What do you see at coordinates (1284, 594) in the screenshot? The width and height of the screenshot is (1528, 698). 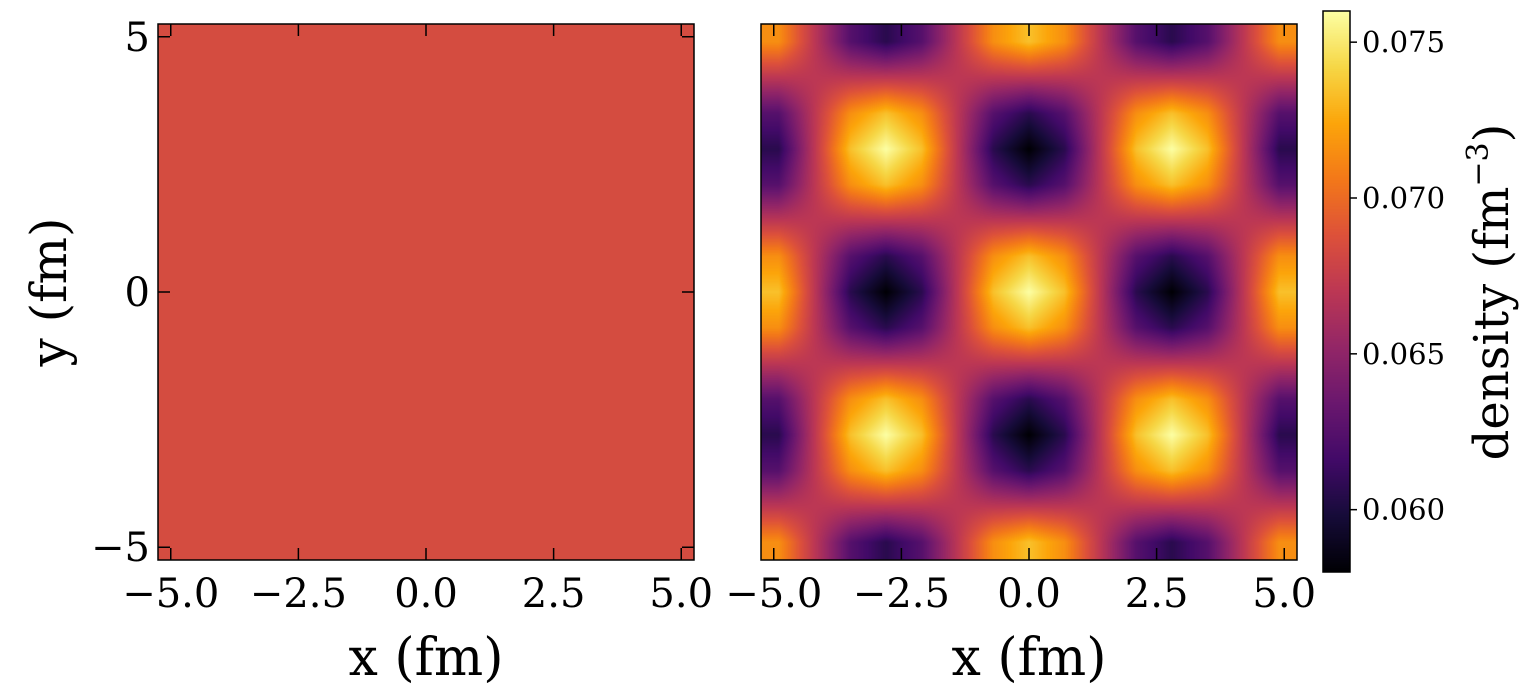 I see `right-xtick-label: 5.0` at bounding box center [1284, 594].